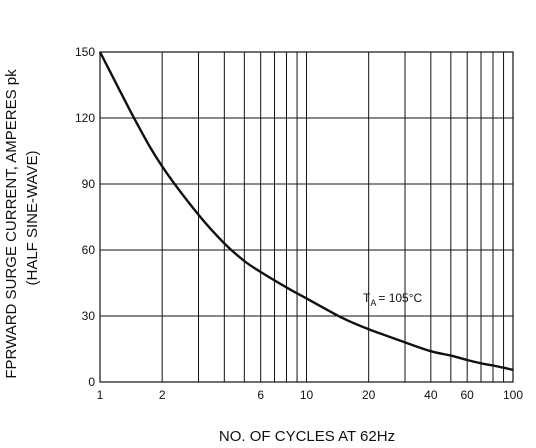 The image size is (536, 448). What do you see at coordinates (307, 436) in the screenshot?
I see `x-axis-title: NO. OF CYCLES AT 62Hz` at bounding box center [307, 436].